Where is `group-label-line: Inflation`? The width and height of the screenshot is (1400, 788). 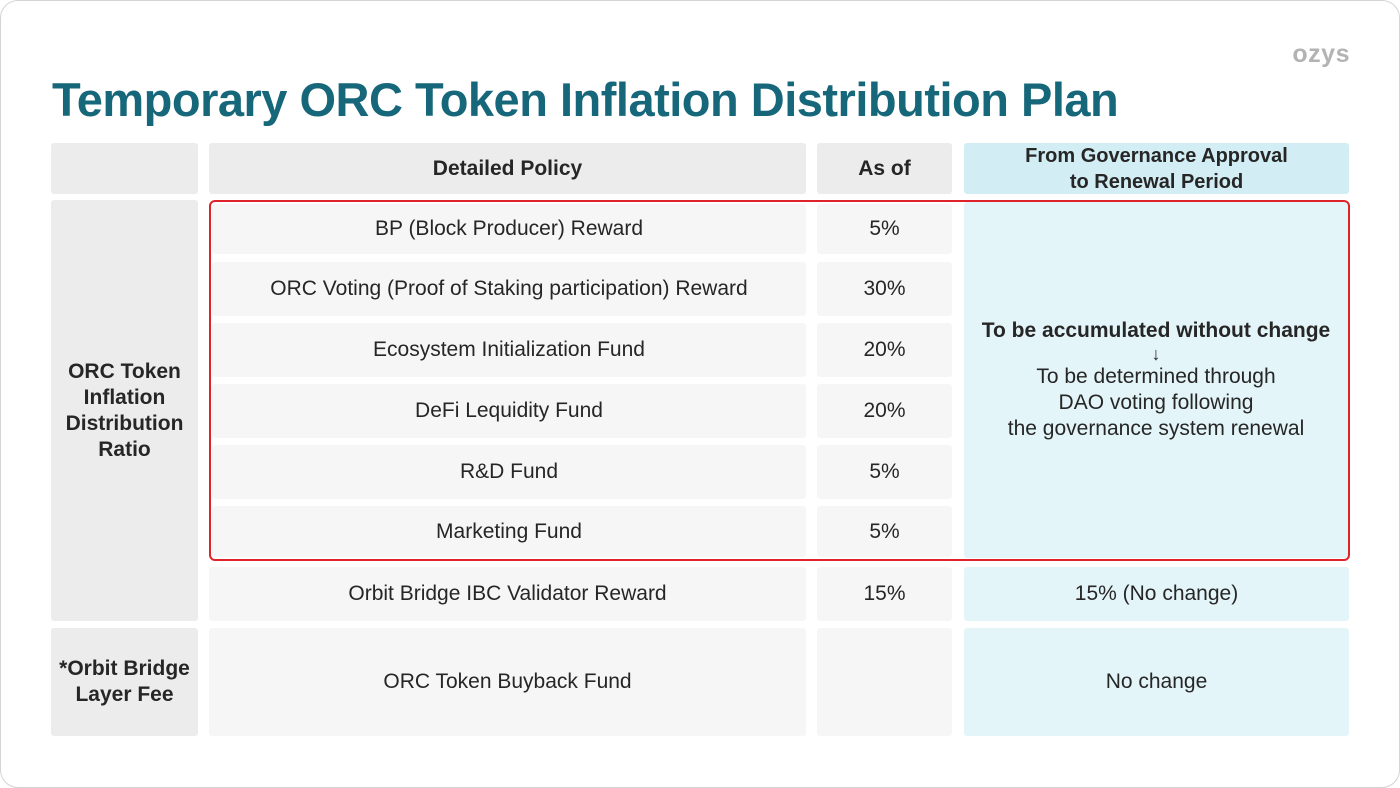
group-label-line: Inflation is located at coordinates (124, 397).